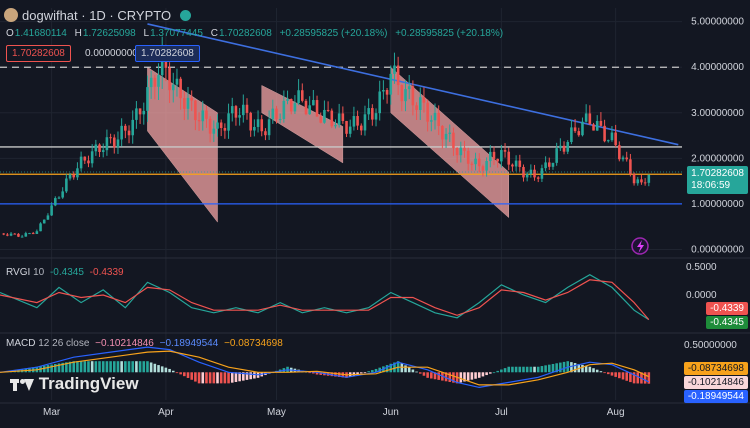  What do you see at coordinates (11, 15) in the screenshot?
I see `symbol-logo-icon` at bounding box center [11, 15].